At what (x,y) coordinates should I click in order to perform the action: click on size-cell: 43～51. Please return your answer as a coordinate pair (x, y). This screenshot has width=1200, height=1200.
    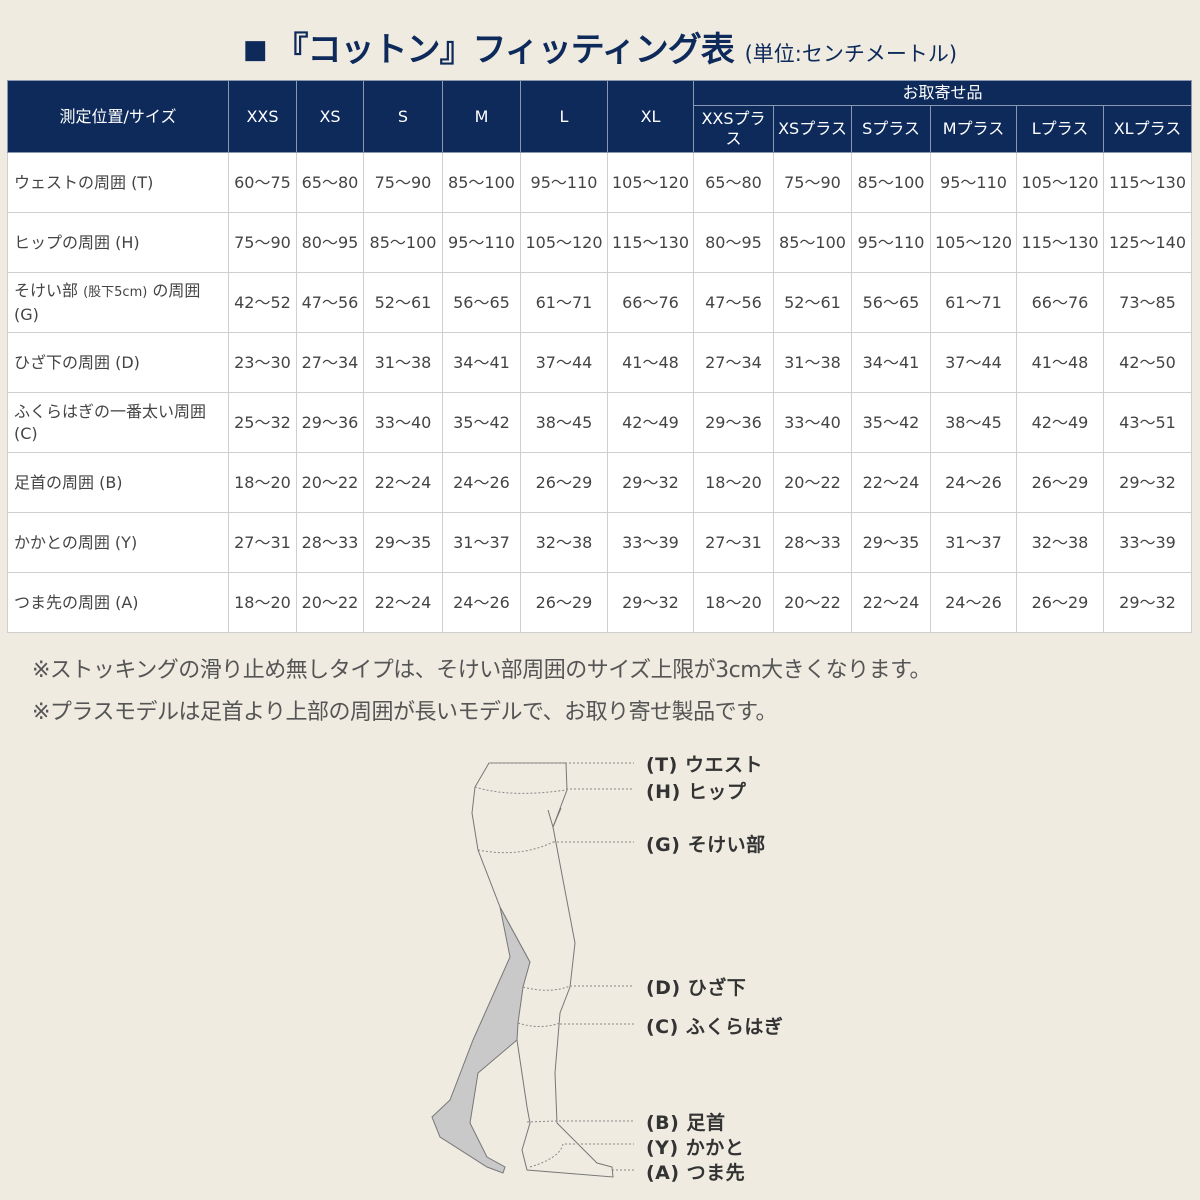
    Looking at the image, I should click on (1147, 422).